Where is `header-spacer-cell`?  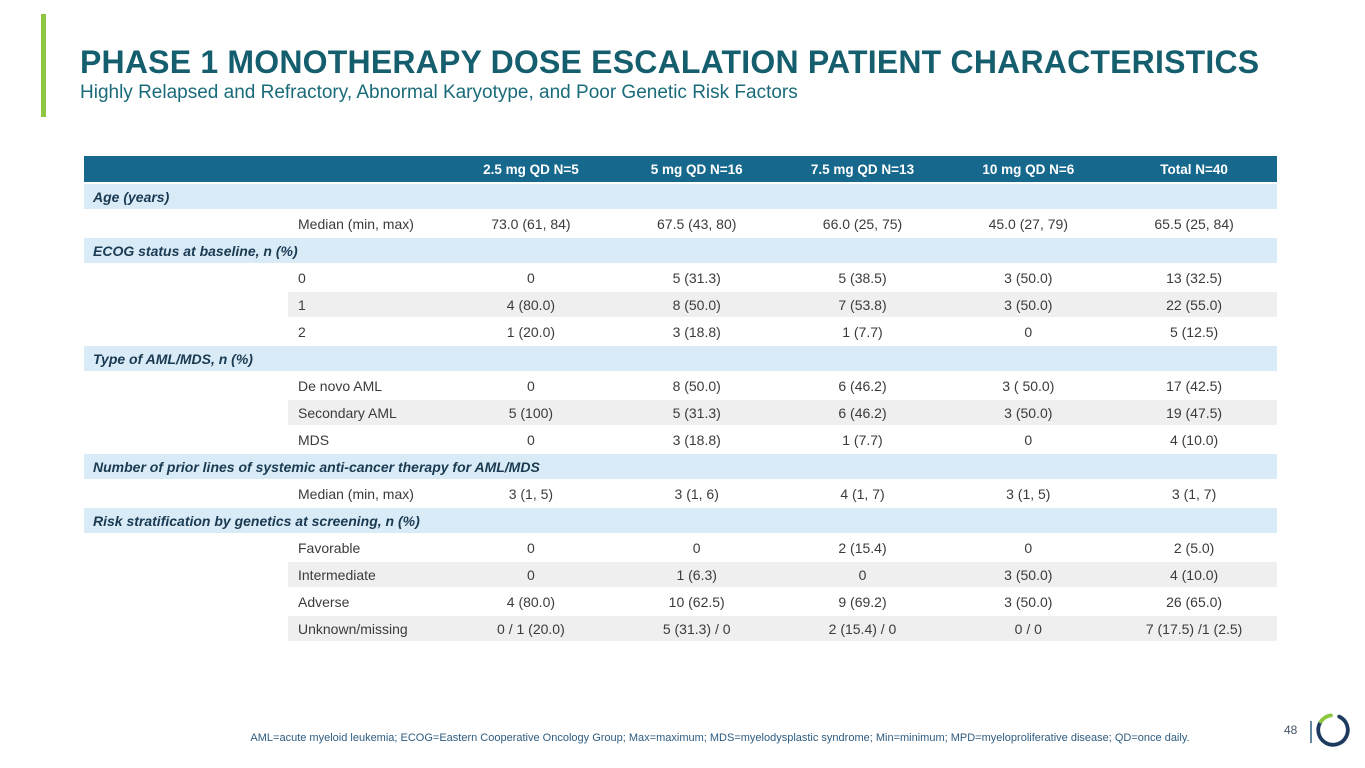 header-spacer-cell is located at coordinates (266, 169).